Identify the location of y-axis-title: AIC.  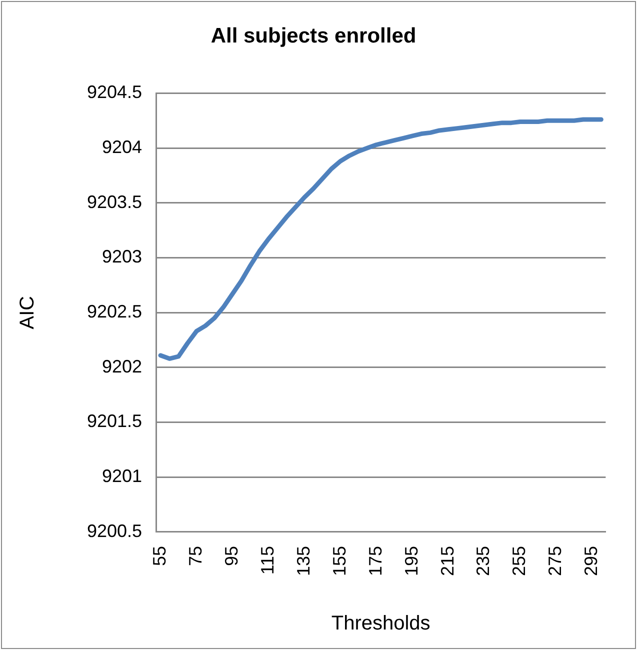
(27, 313).